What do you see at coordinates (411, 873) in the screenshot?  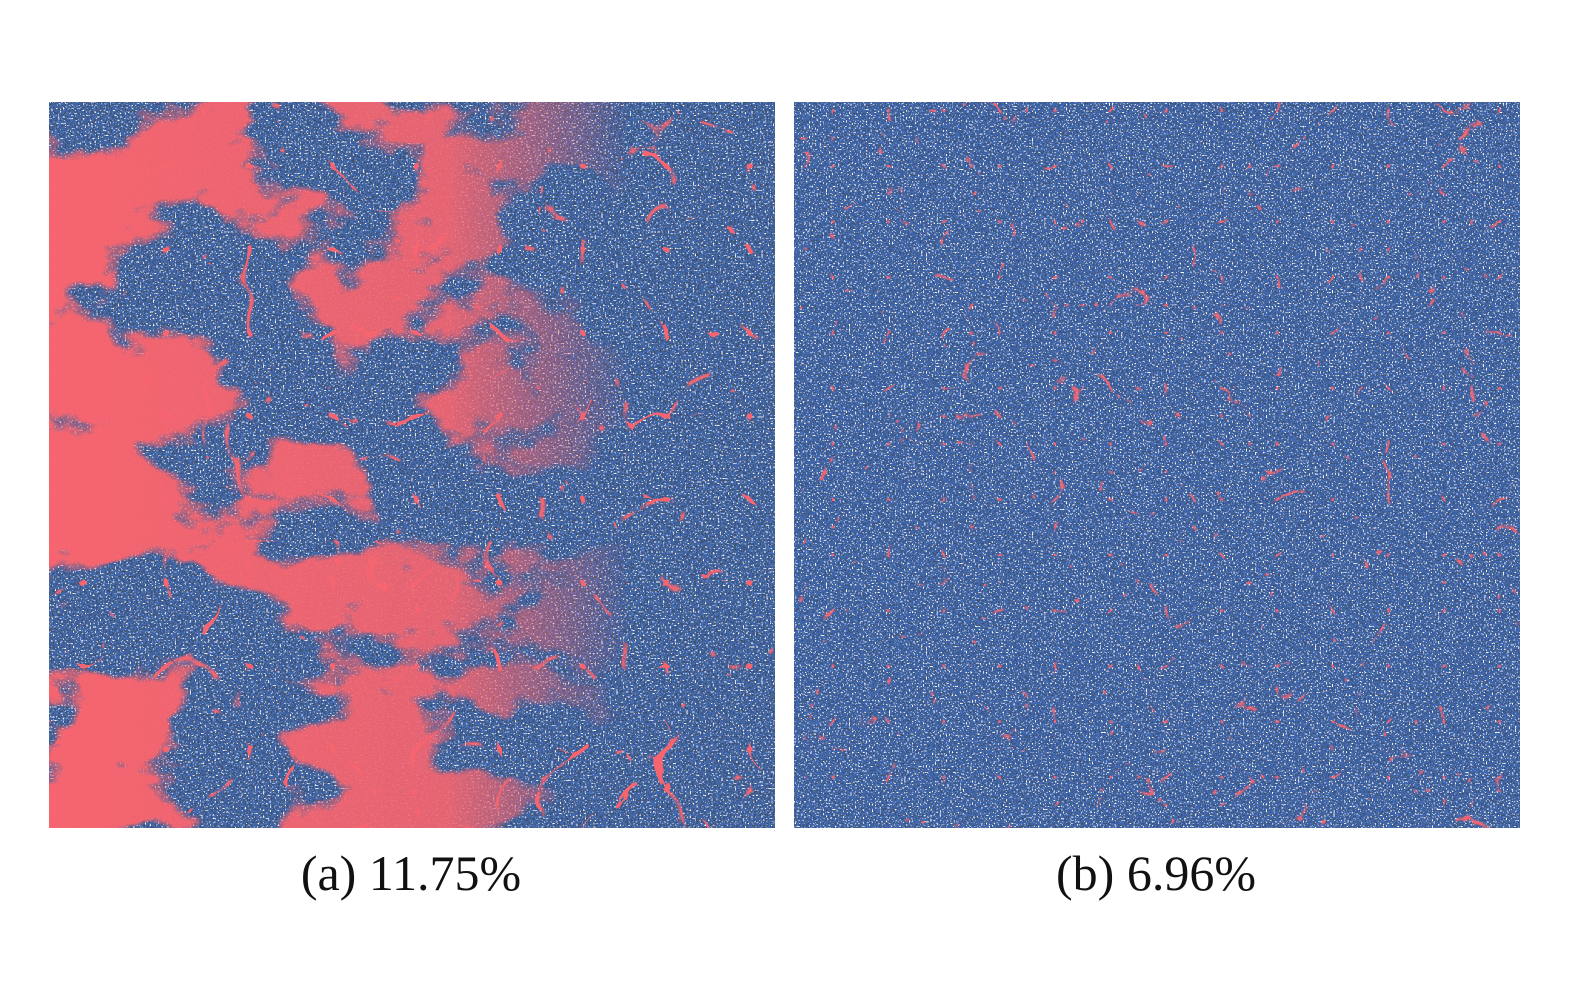 I see `panel-caption: (a) 11.75%` at bounding box center [411, 873].